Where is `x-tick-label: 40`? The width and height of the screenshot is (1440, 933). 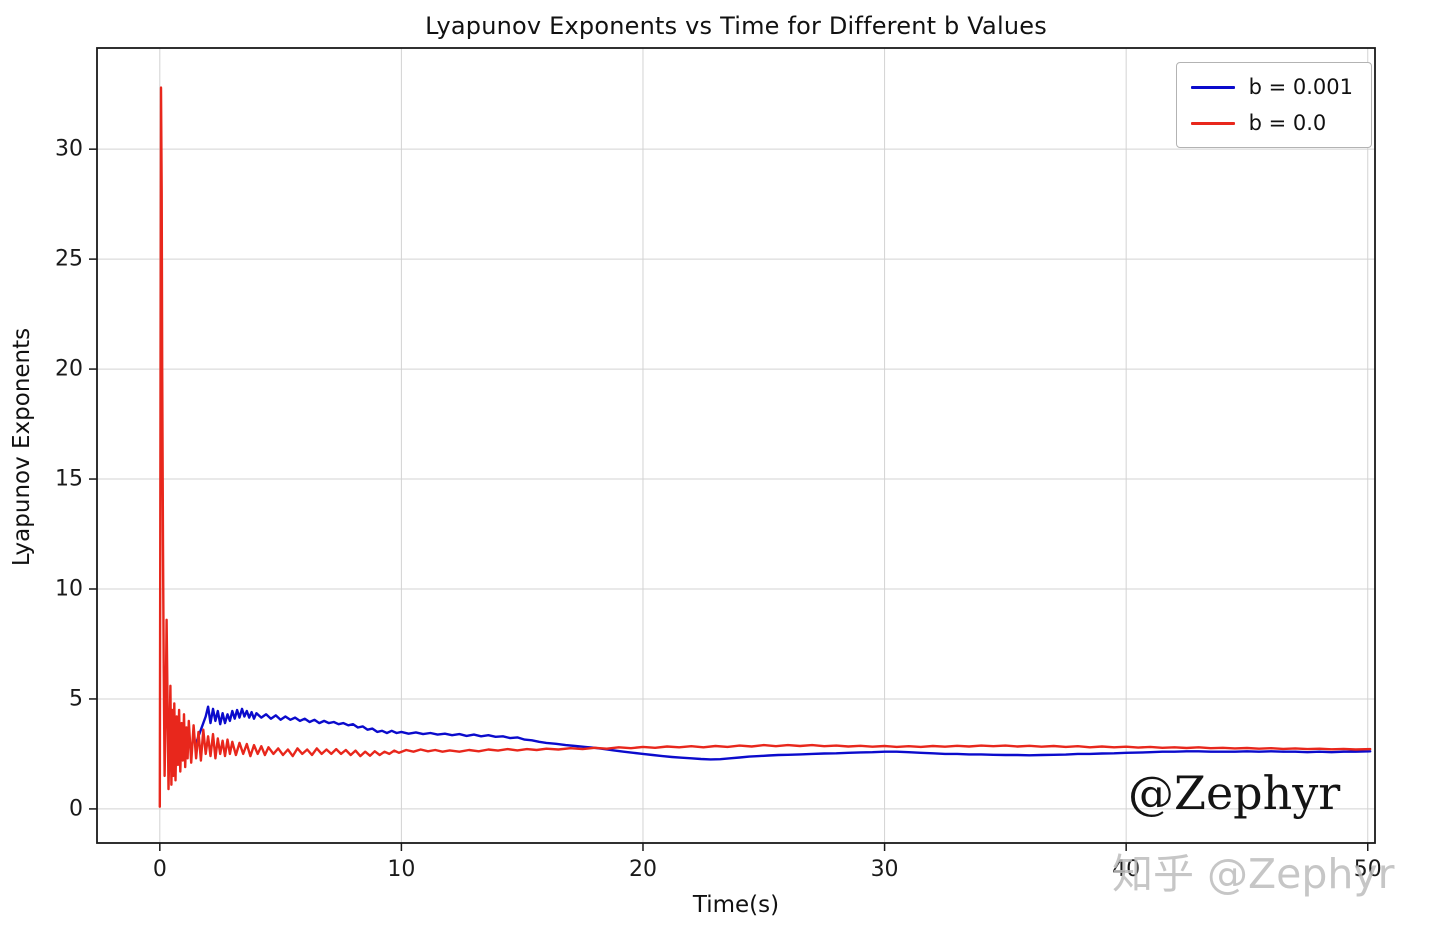
x-tick-label: 40 is located at coordinates (1126, 869).